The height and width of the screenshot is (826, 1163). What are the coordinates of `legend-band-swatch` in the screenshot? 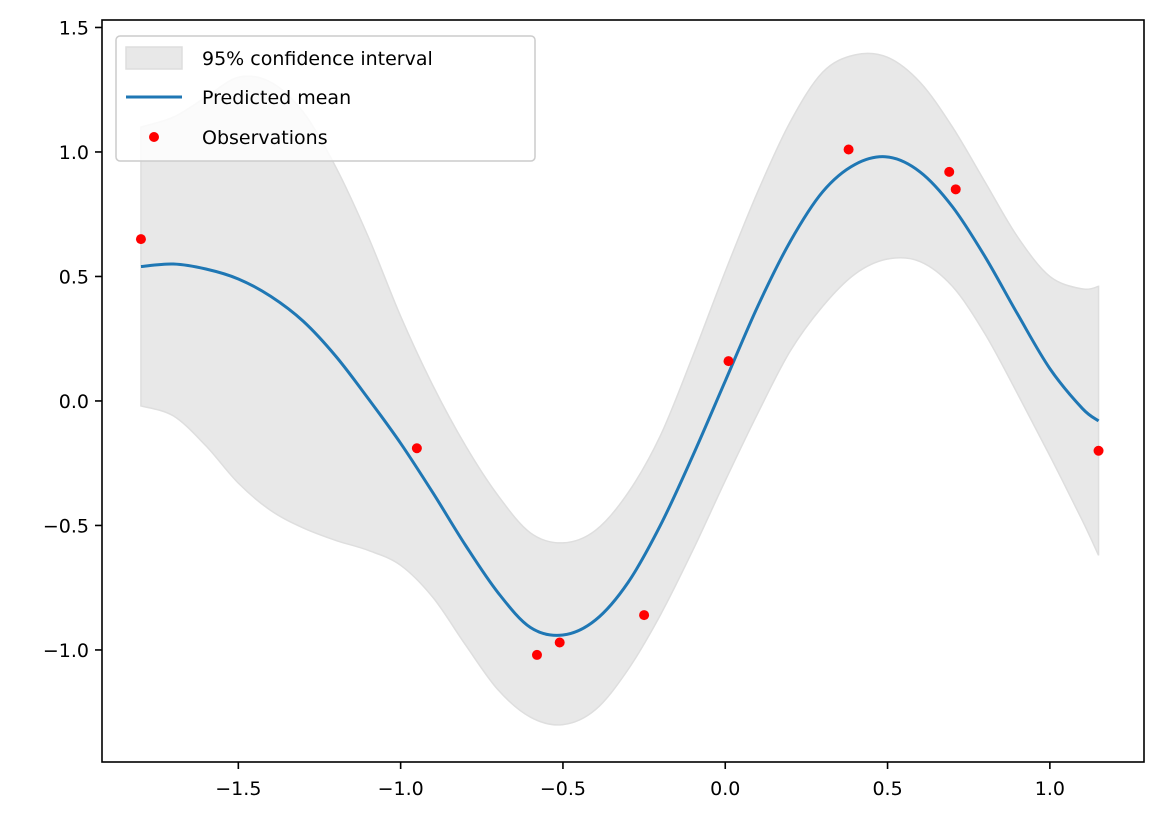 It's located at (154, 58).